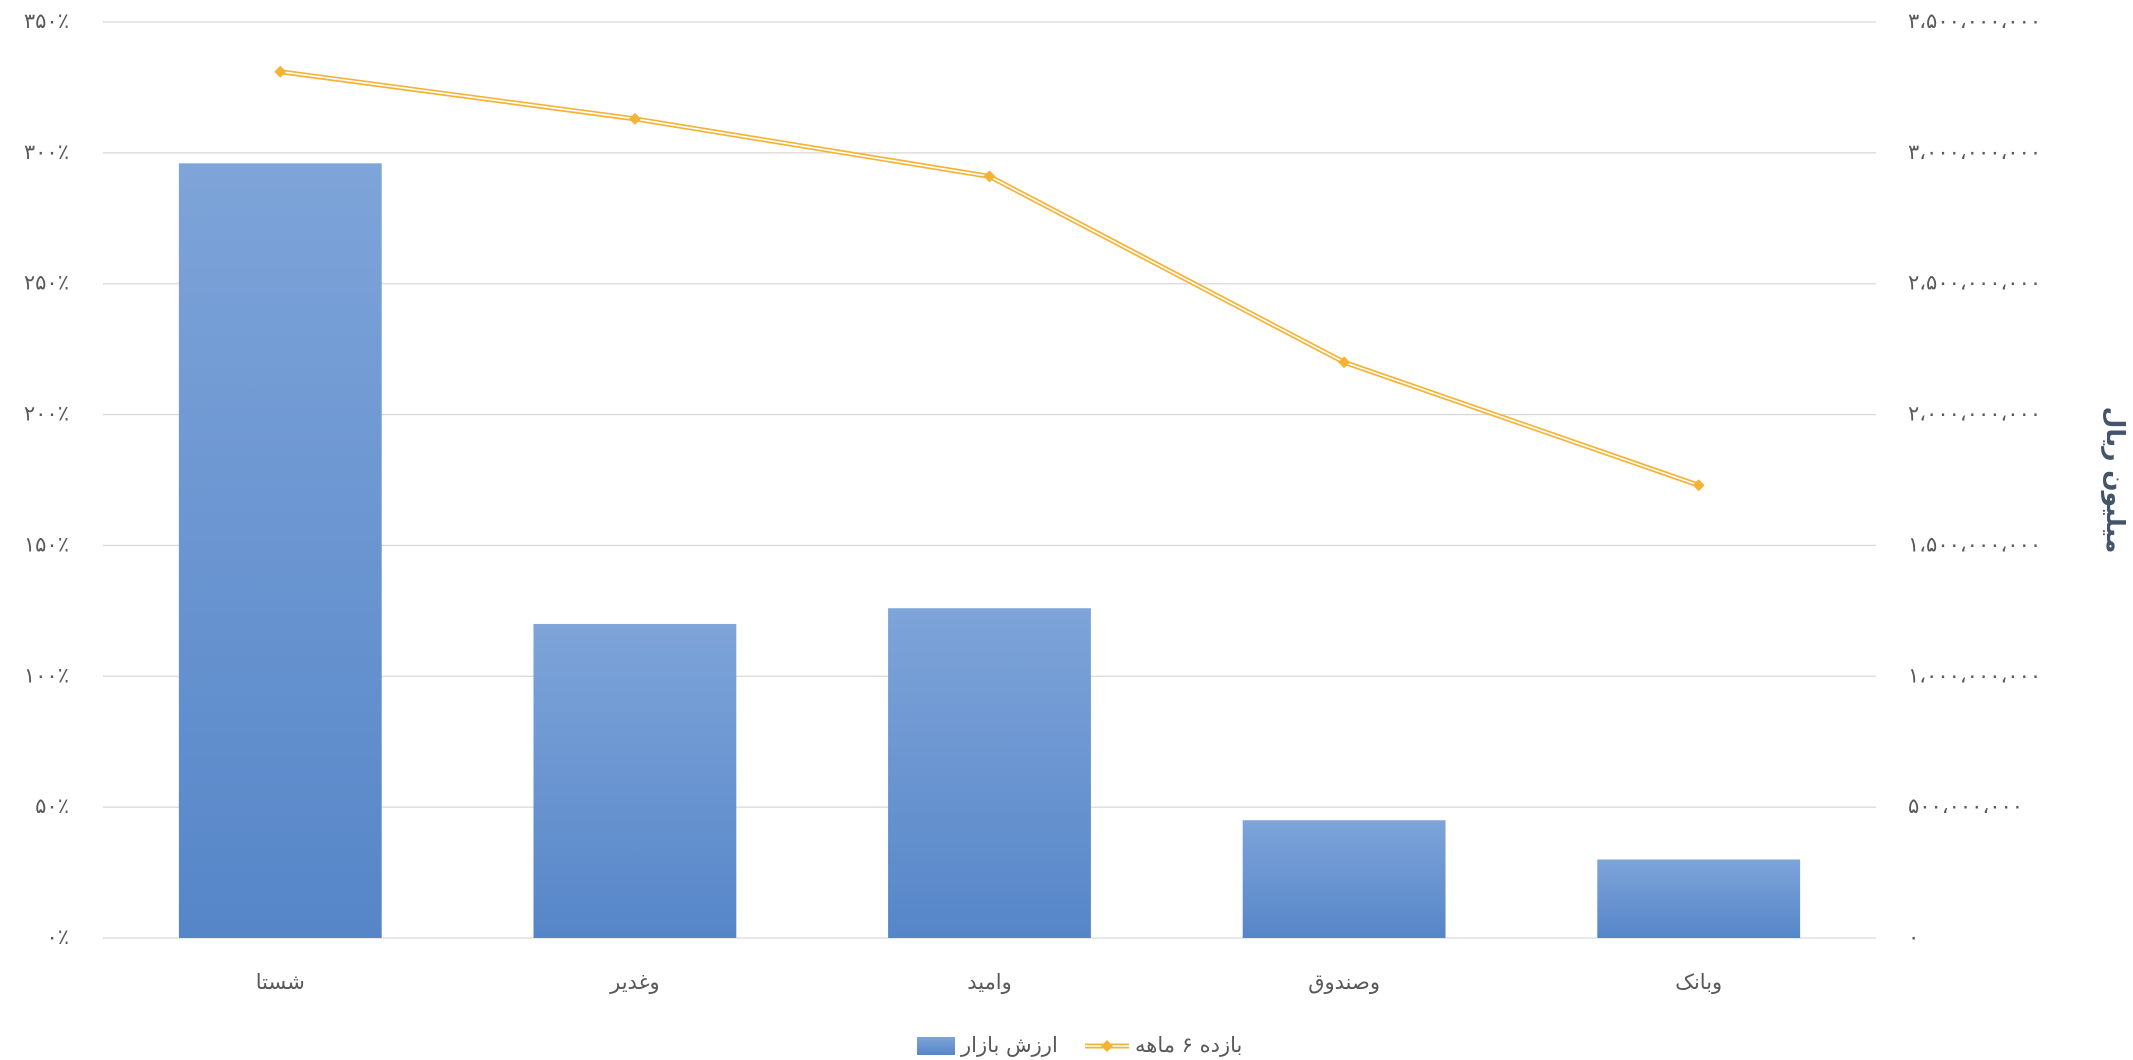  Describe the element at coordinates (1974, 544) in the screenshot. I see `y2-tick-label: ۱،۵۰۰،۰۰۰،۰۰۰` at that location.